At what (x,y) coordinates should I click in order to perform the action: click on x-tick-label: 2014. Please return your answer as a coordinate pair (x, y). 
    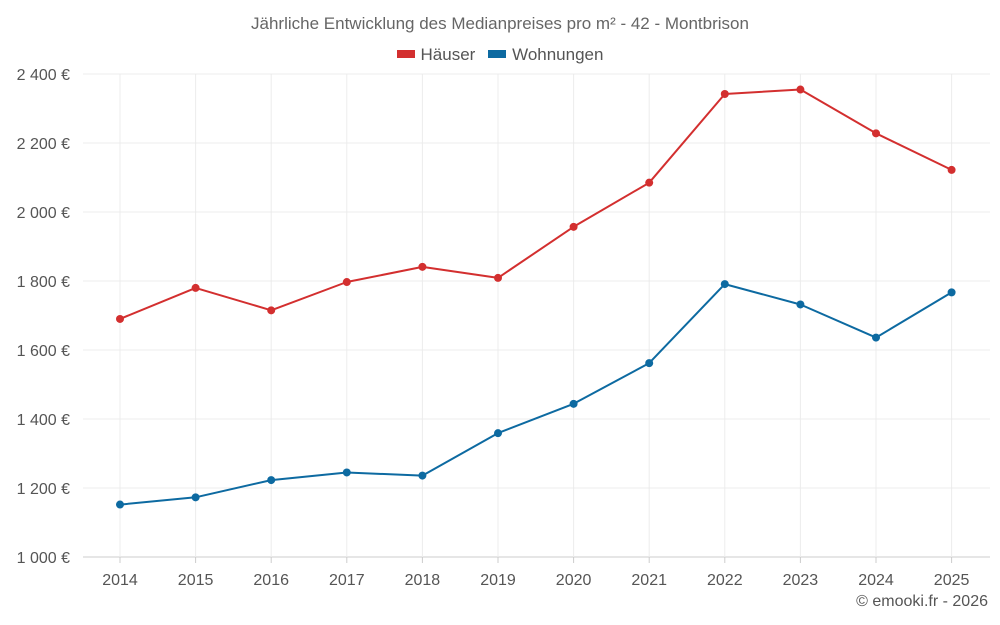
    Looking at the image, I should click on (120, 580).